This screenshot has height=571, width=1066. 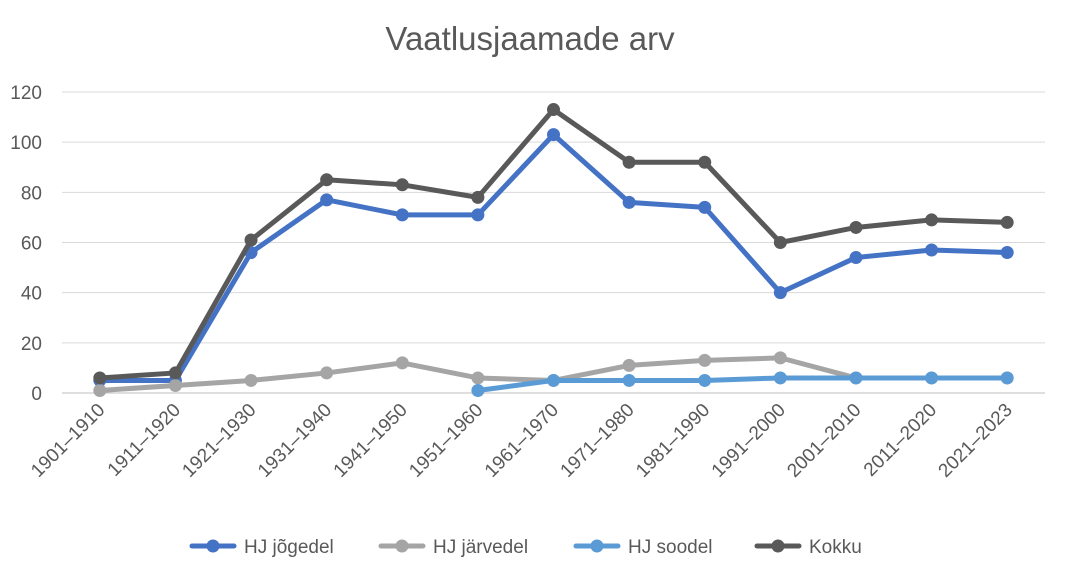 What do you see at coordinates (31, 244) in the screenshot?
I see `y-tick-label: 60` at bounding box center [31, 244].